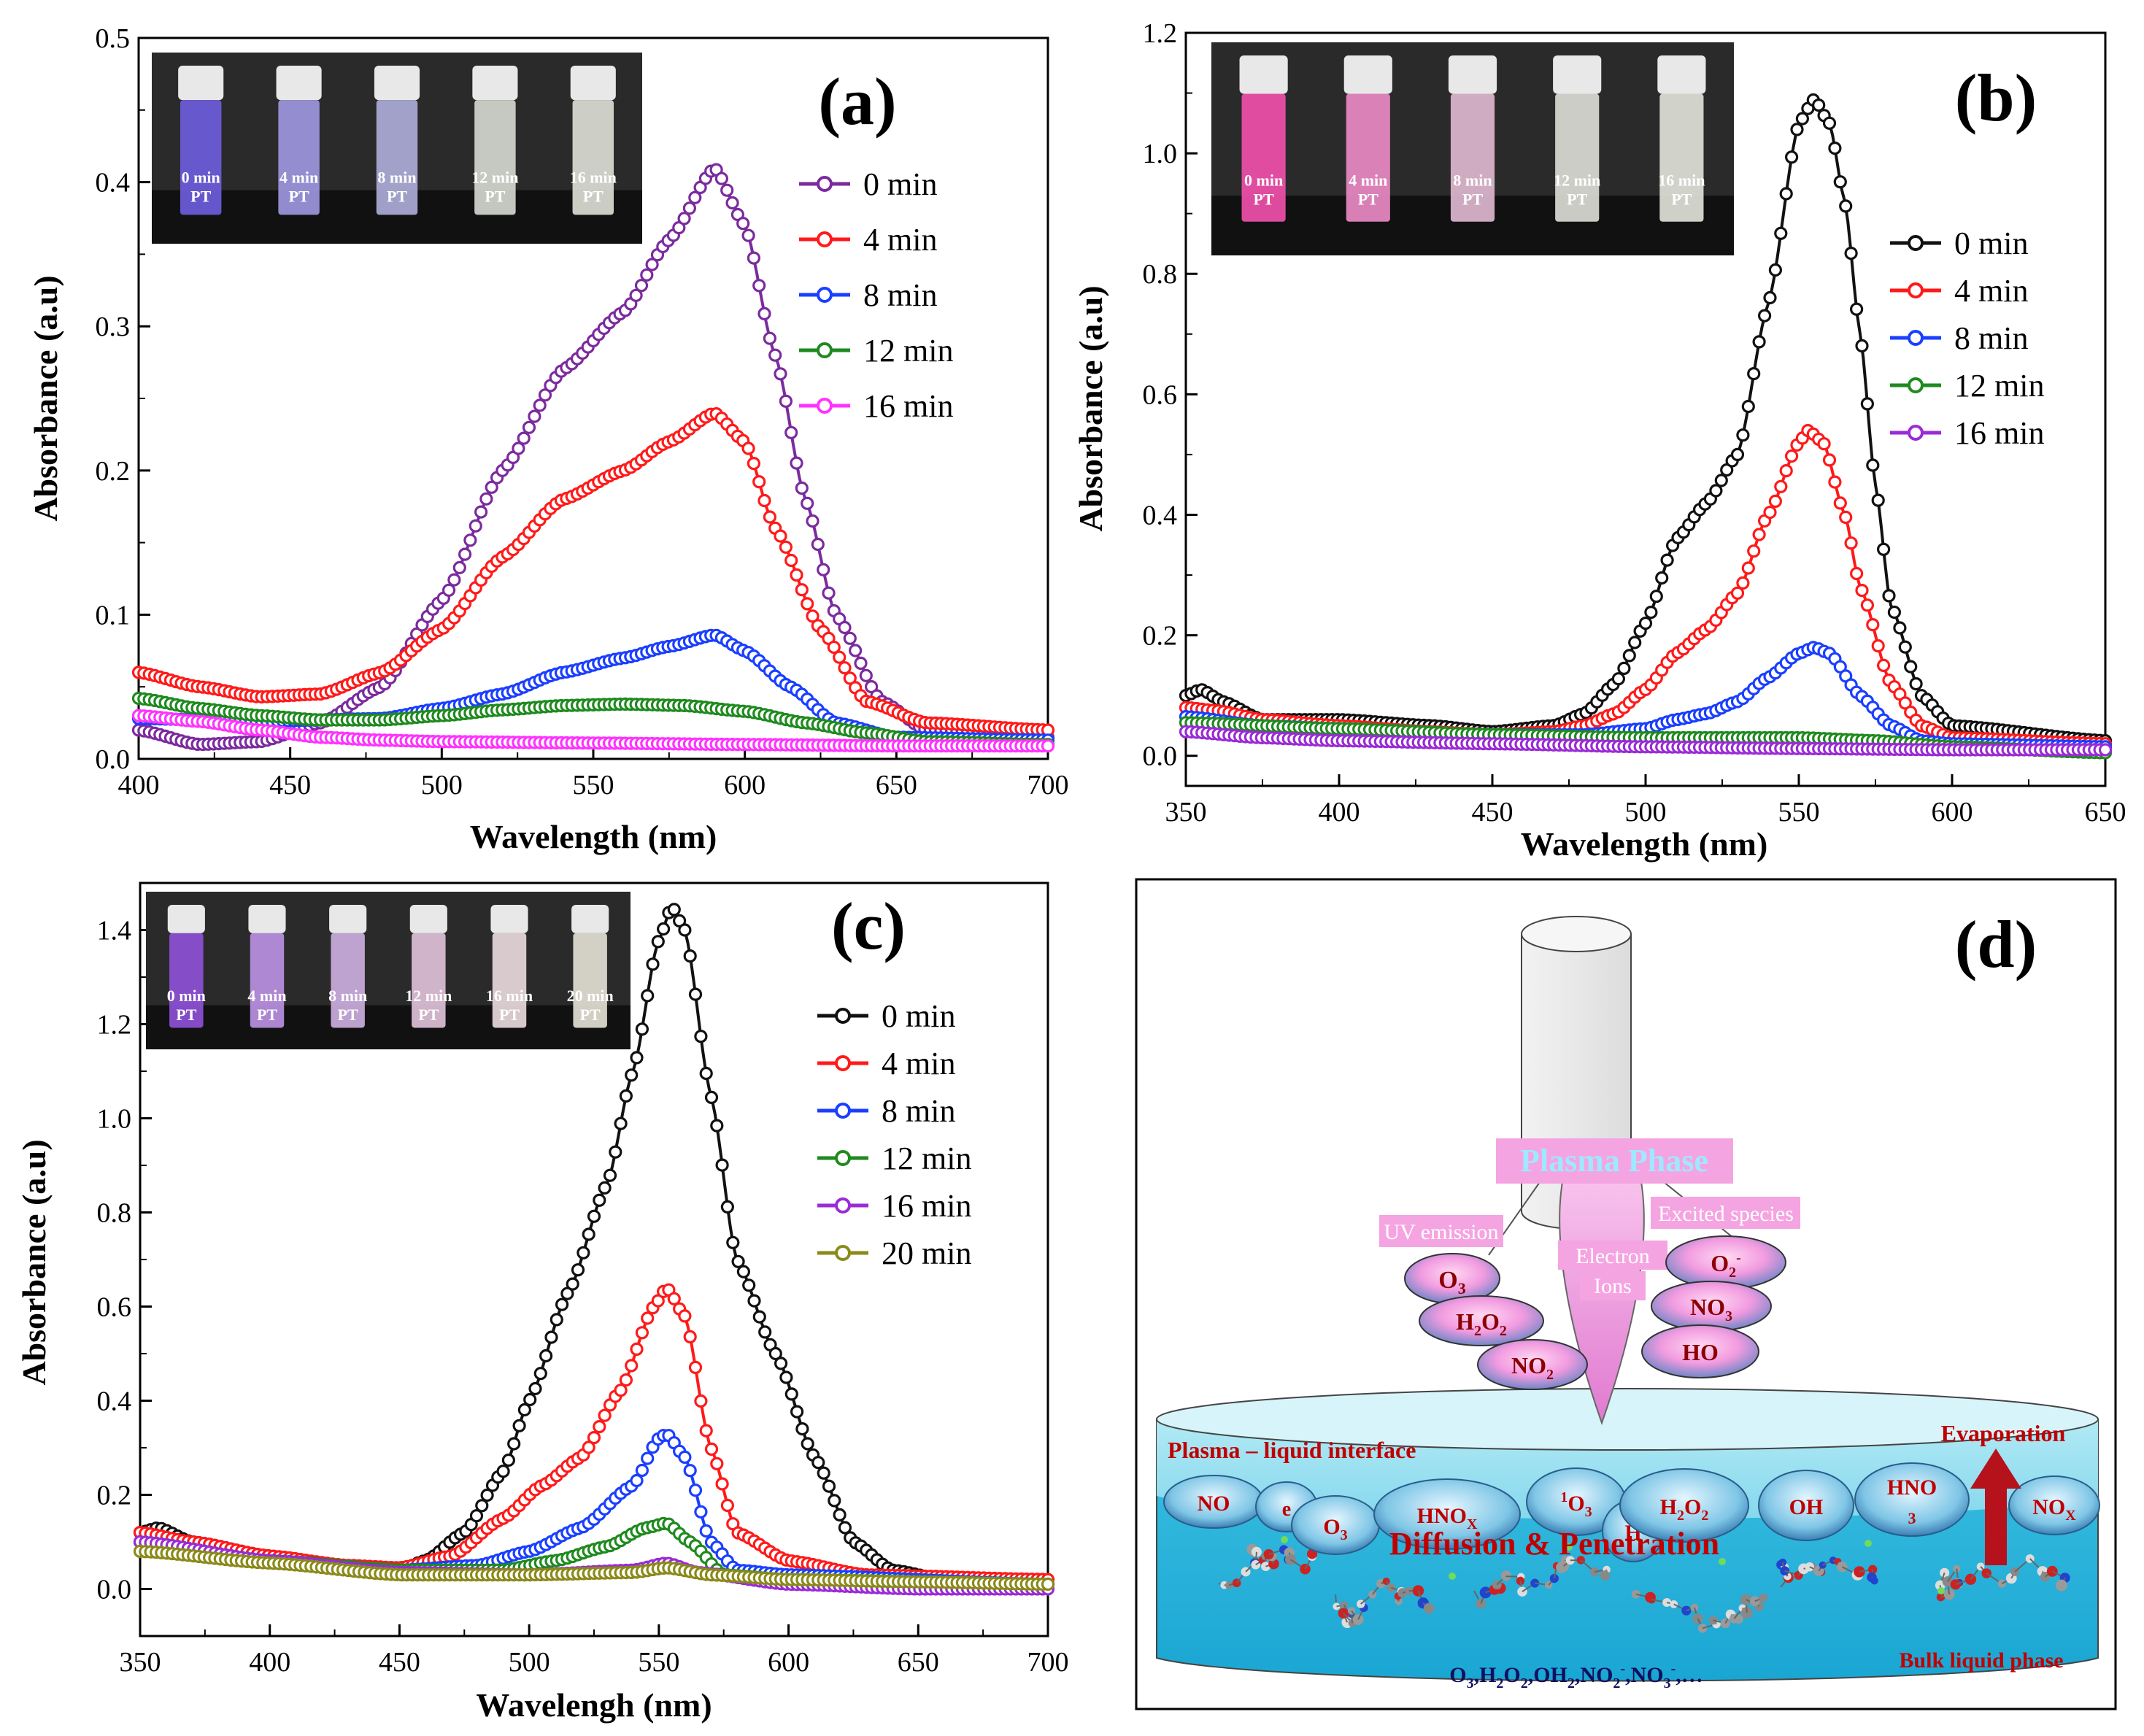  I want to click on y-tick-label: 0.3, so click(113, 327).